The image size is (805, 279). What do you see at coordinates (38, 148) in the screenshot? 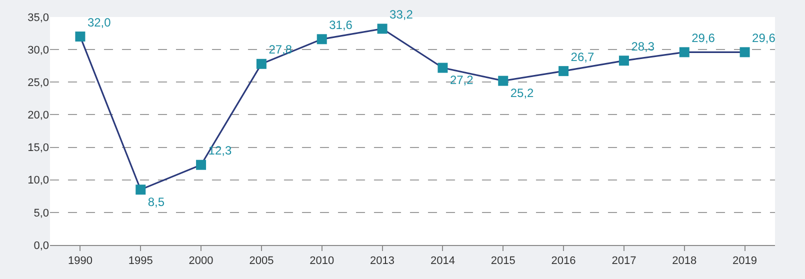
I see `y-tick-label: 15,0` at bounding box center [38, 148].